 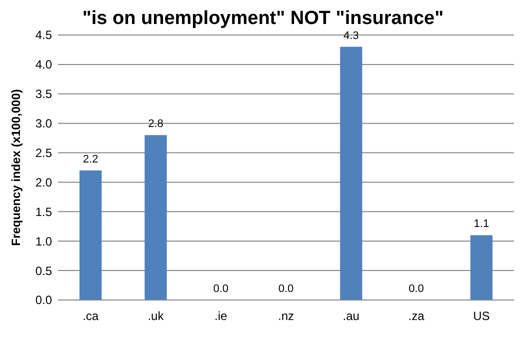 I want to click on y-tick-label: 4.5, so click(x=43, y=35).